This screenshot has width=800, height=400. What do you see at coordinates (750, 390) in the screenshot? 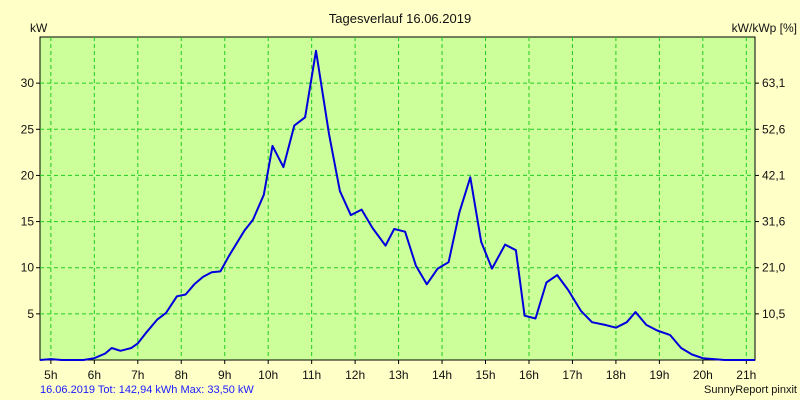
I see `footer-credit: SunnyReport pinxit` at bounding box center [750, 390].